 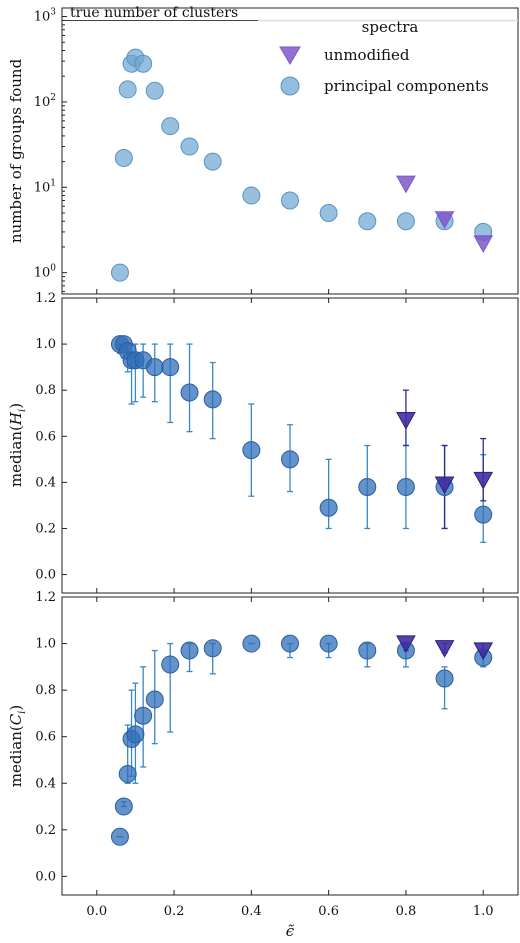 I want to click on legend-label-principal-components: principal components, so click(x=406, y=86).